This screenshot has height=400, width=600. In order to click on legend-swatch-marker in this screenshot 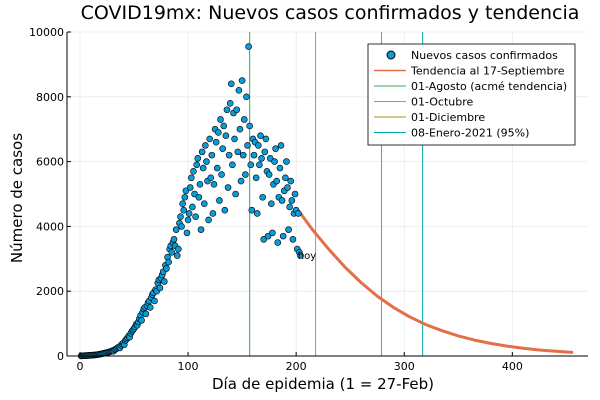, I will do `click(391, 55)`.